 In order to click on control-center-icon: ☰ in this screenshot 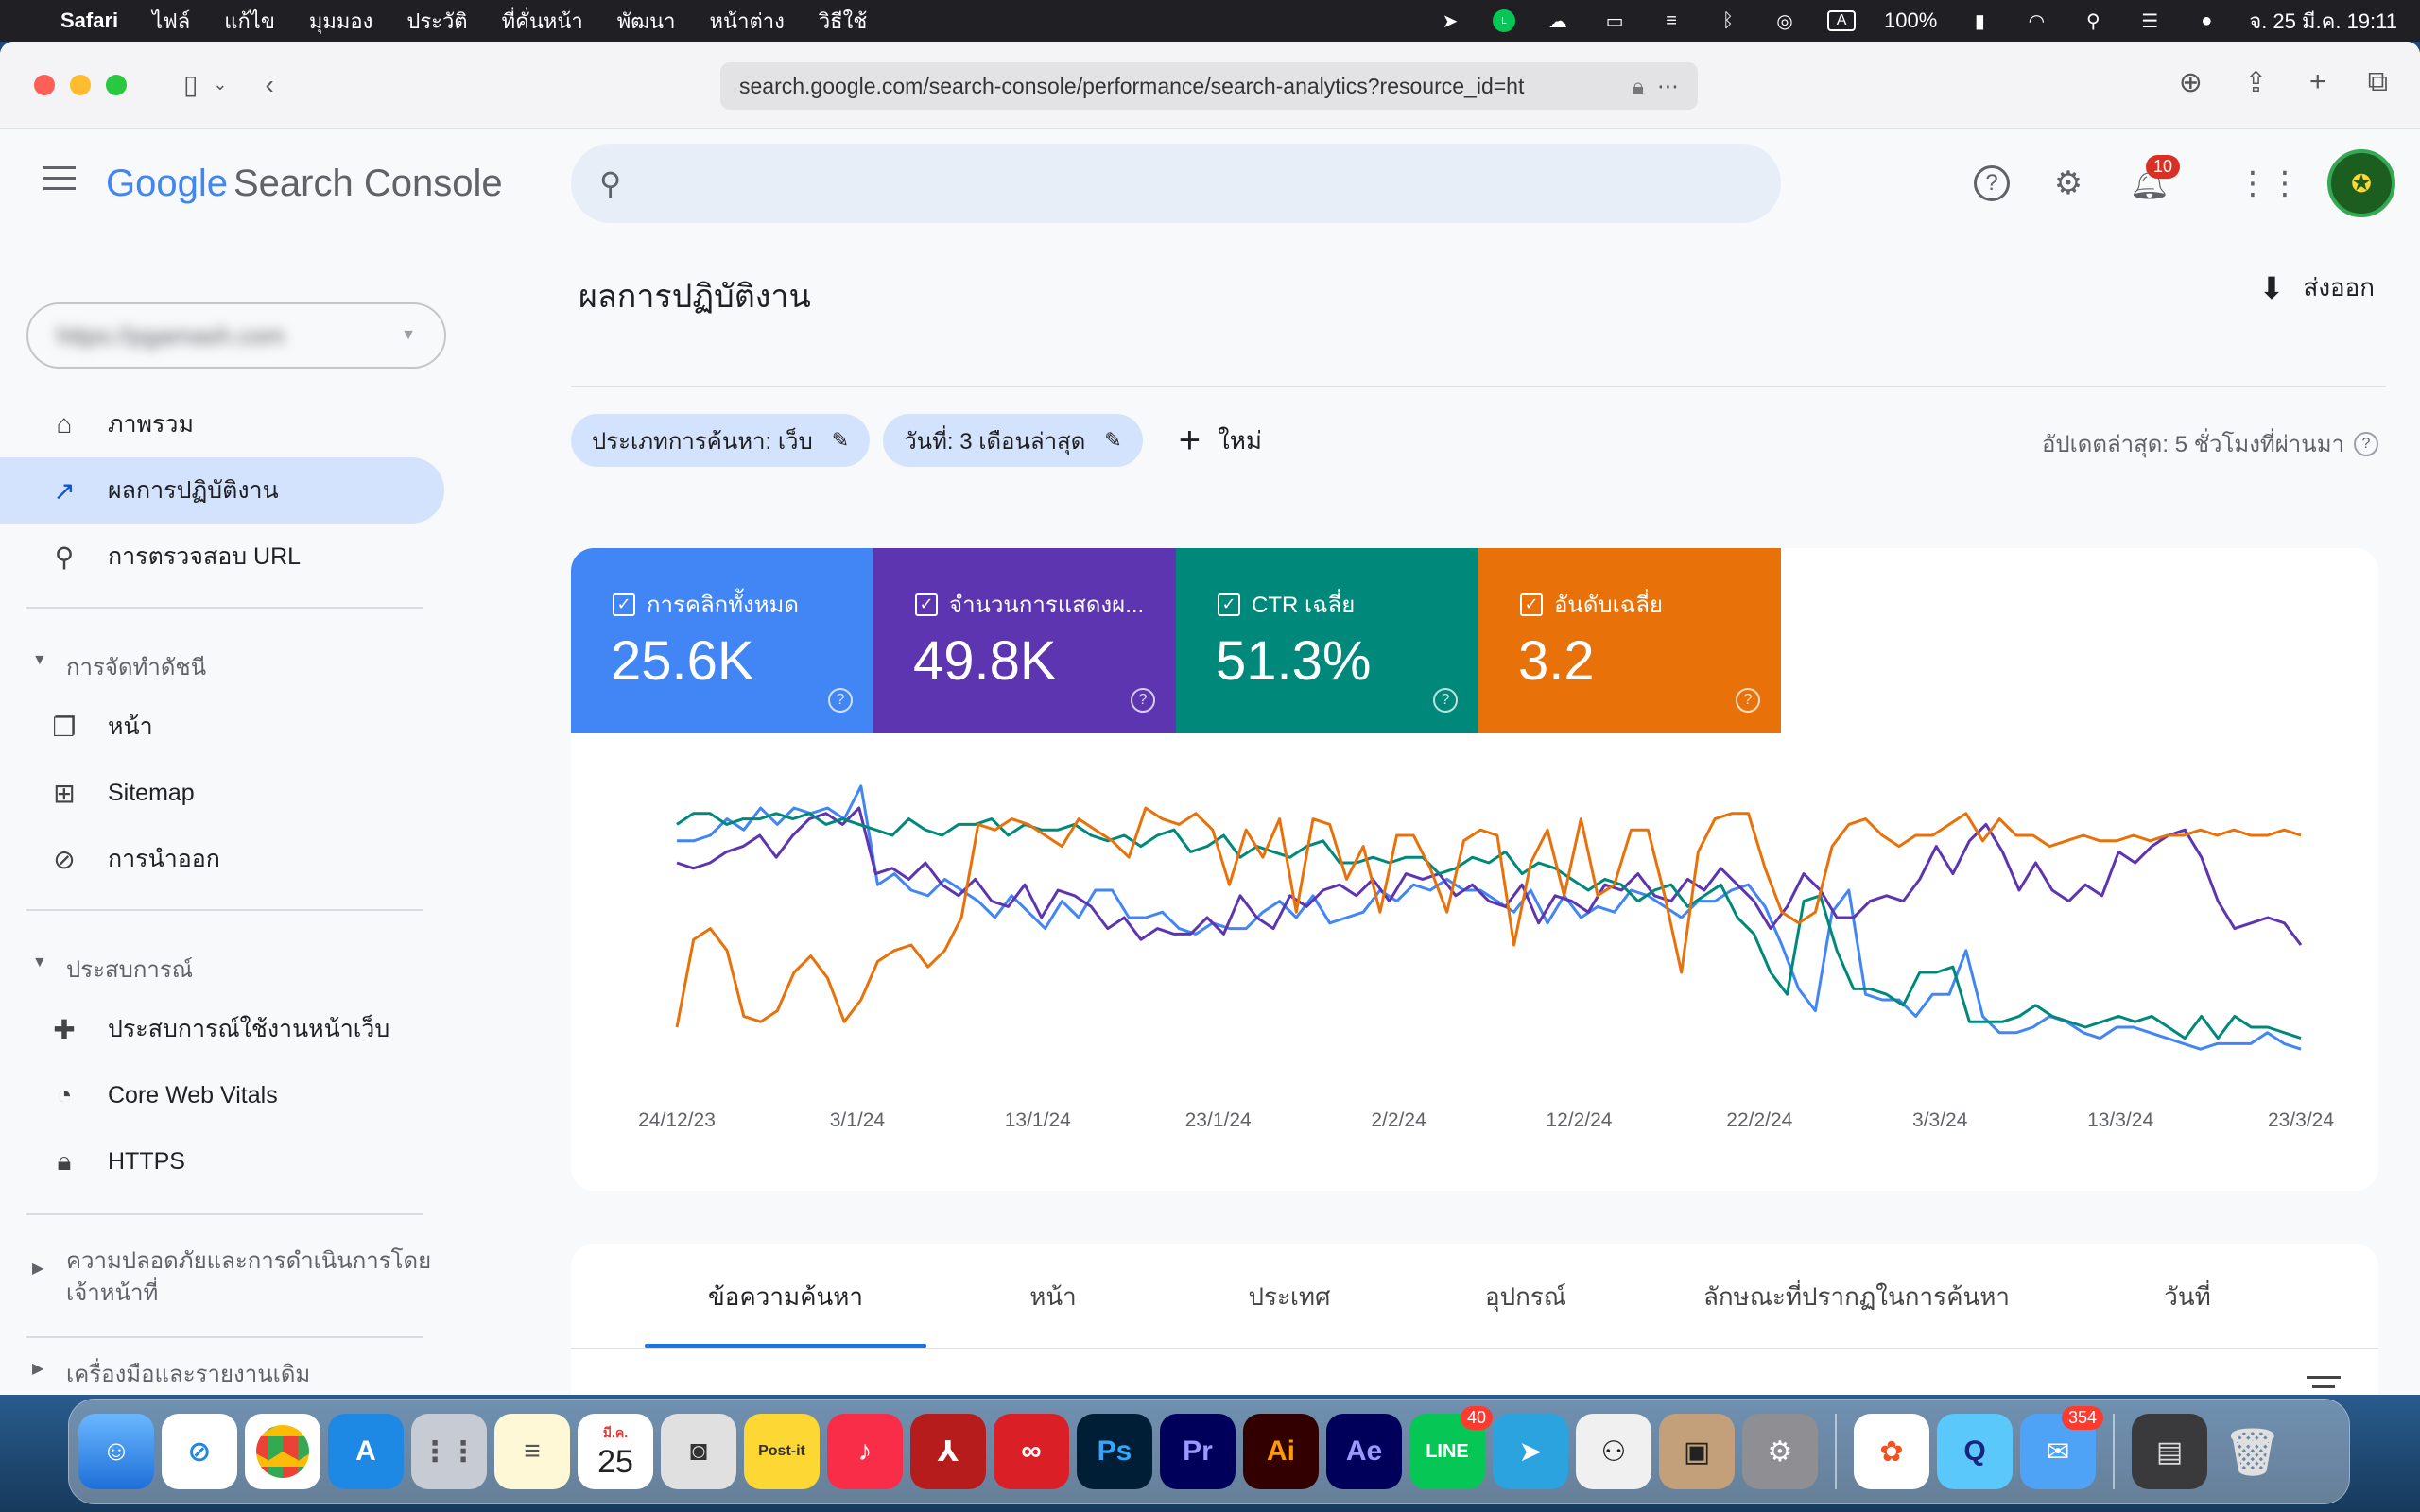, I will do `click(2150, 21)`.